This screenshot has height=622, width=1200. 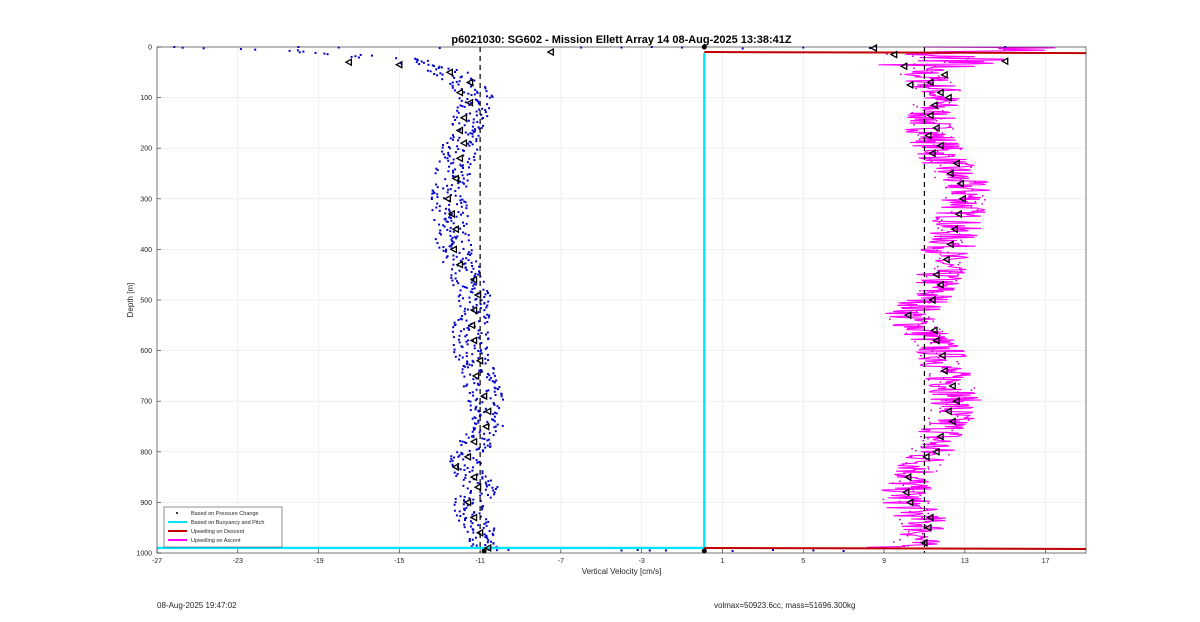 I want to click on legend-label: Based on Pressure Change, so click(x=225, y=514).